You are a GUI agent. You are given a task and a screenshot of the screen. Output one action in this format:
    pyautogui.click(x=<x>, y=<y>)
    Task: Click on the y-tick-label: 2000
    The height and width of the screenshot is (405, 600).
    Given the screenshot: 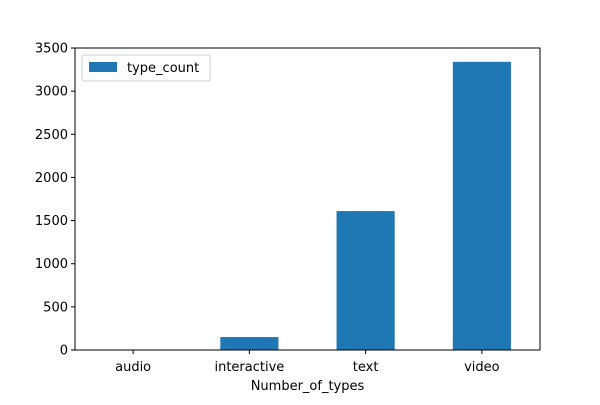 What is the action you would take?
    pyautogui.click(x=51, y=178)
    